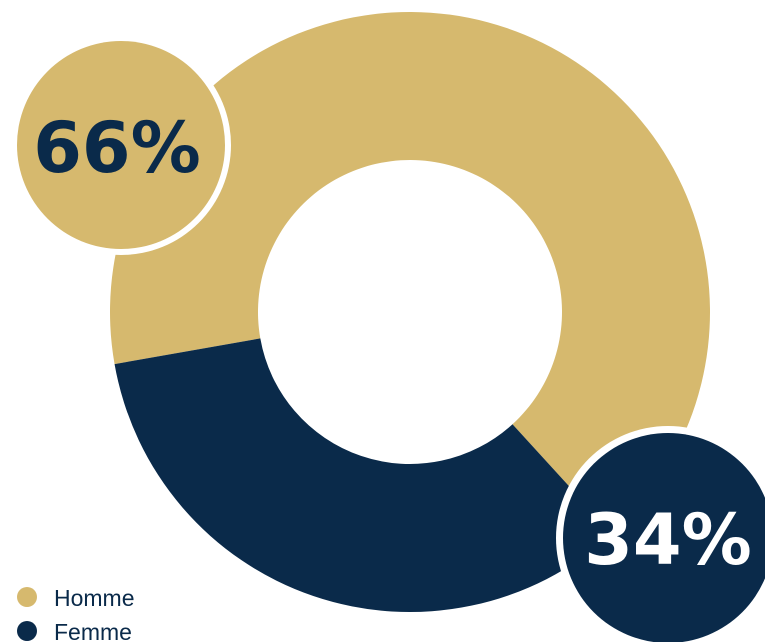 The height and width of the screenshot is (642, 765). I want to click on legend-swatch-femme, so click(27, 631).